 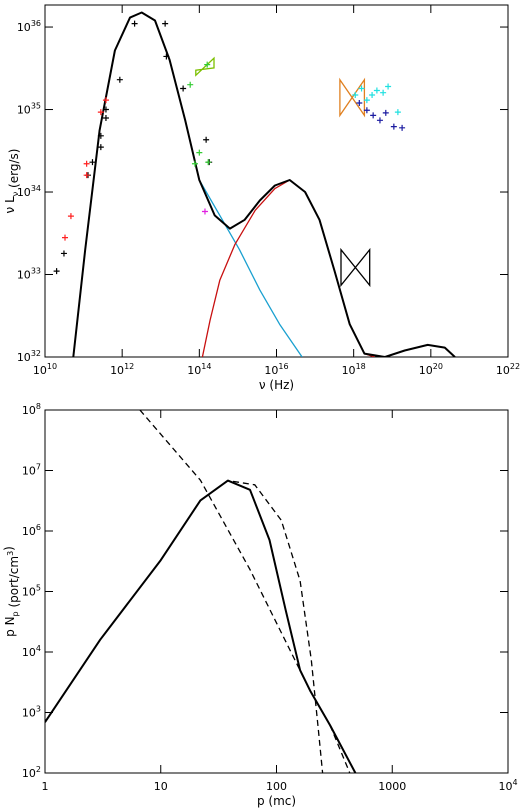 I want to click on label-text: (port/cm, so click(x=14, y=583).